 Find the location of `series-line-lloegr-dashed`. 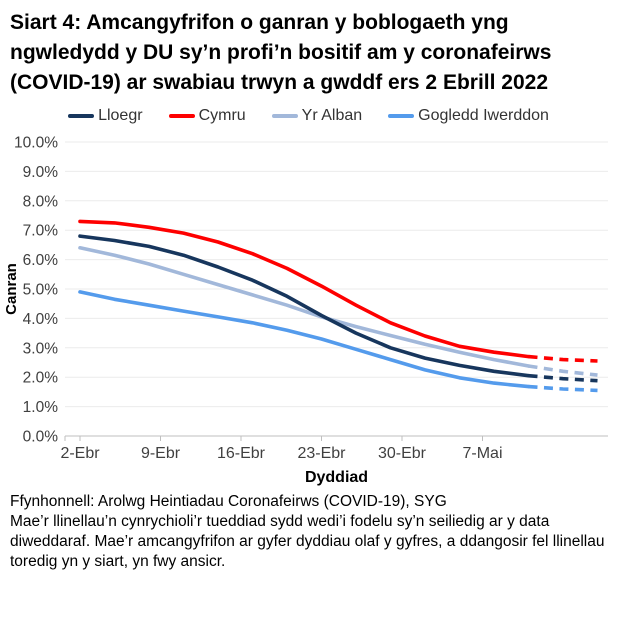

series-line-lloegr-dashed is located at coordinates (563, 378).